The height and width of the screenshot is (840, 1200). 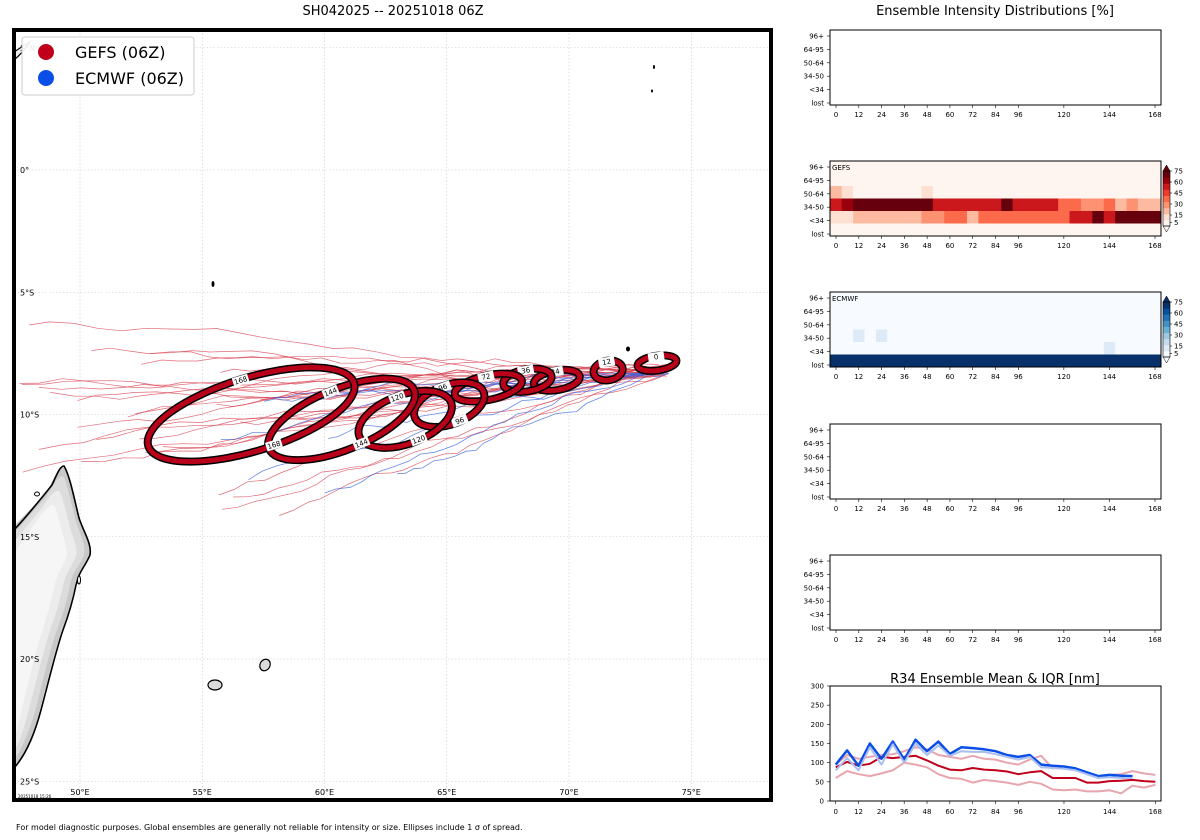 I want to click on panel-model-label: ECMWF, so click(x=845, y=299).